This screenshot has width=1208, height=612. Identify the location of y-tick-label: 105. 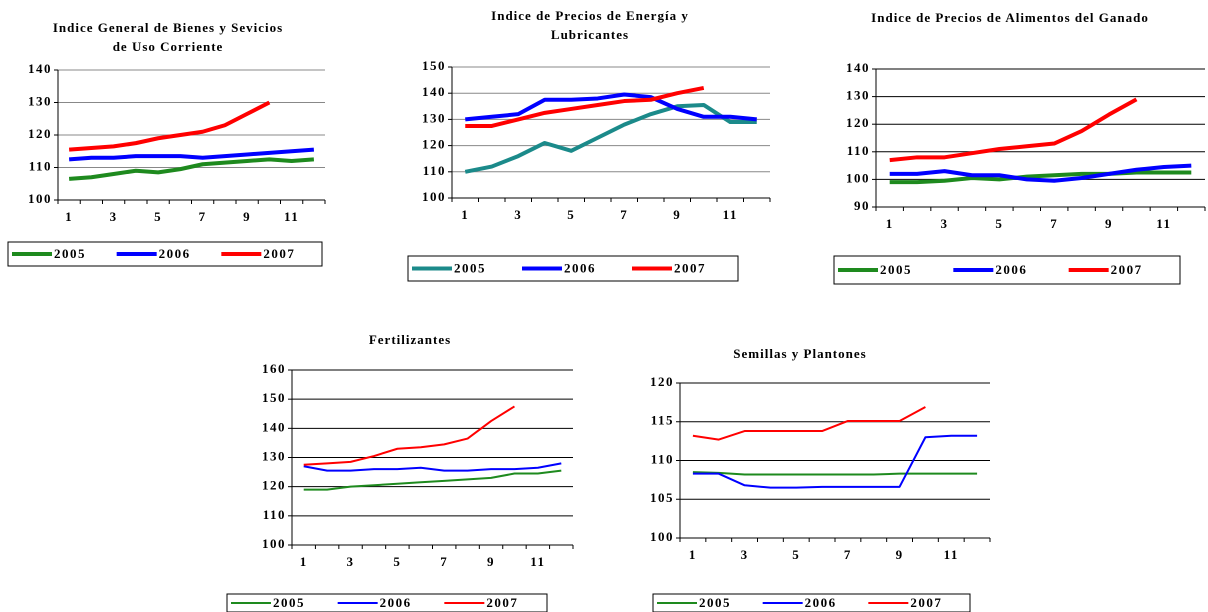
(662, 497).